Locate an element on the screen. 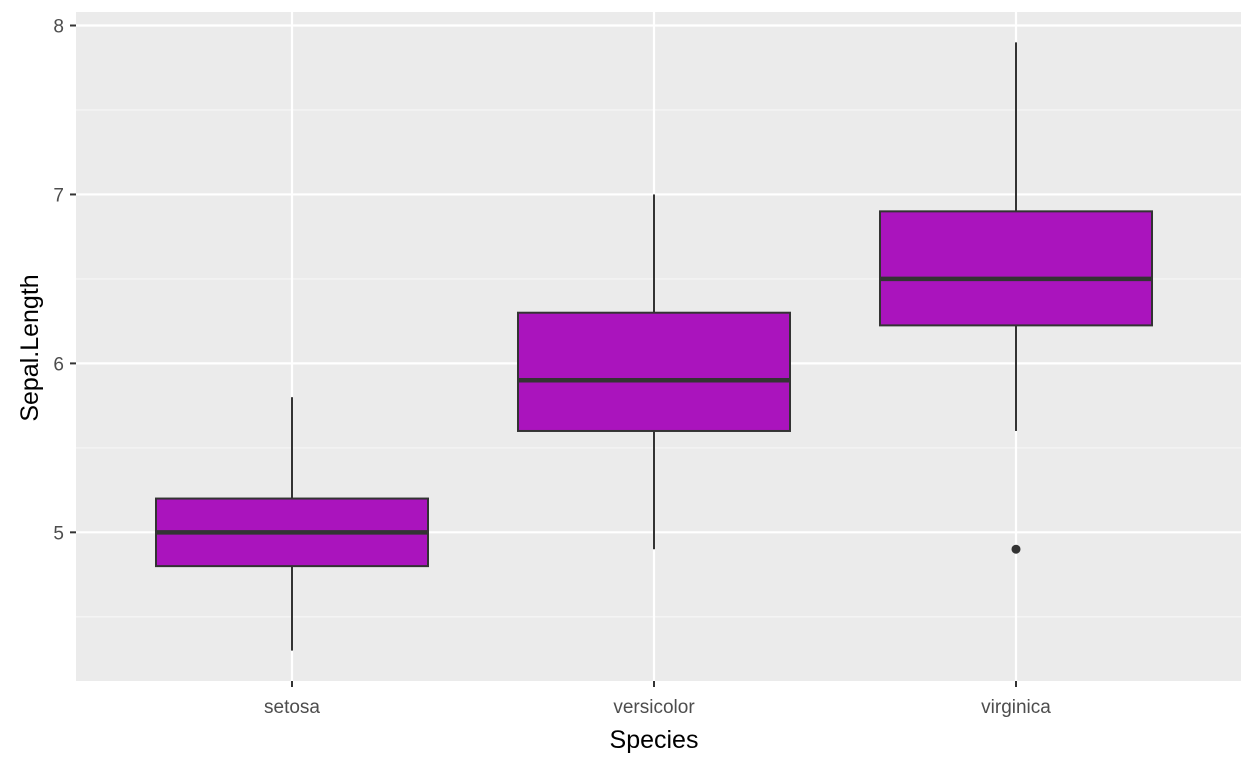 The width and height of the screenshot is (1248, 768). y-axis-title: Sepal.Length is located at coordinates (30, 347).